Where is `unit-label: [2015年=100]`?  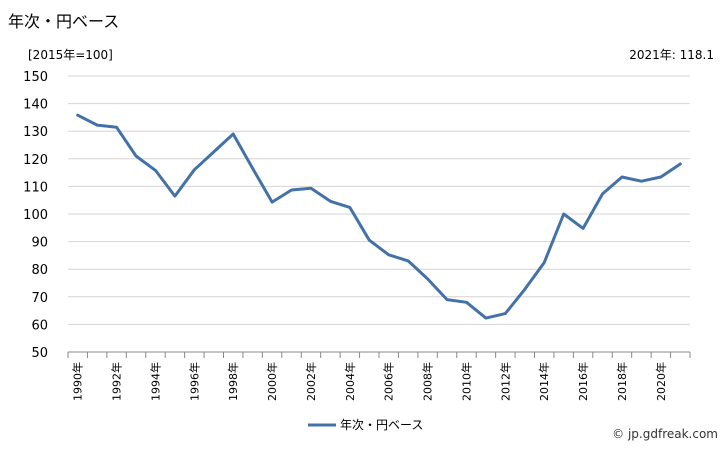
unit-label: [2015年=100] is located at coordinates (70, 55).